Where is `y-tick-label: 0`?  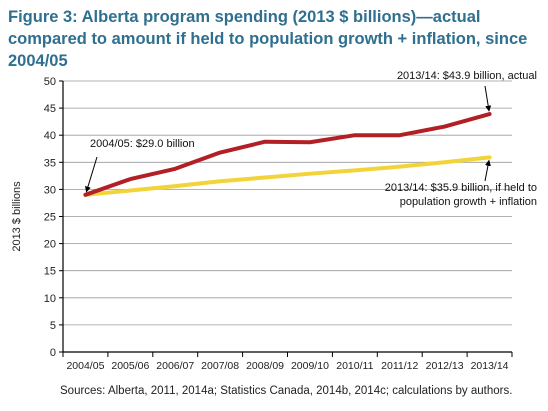 y-tick-label: 0 is located at coordinates (53, 353).